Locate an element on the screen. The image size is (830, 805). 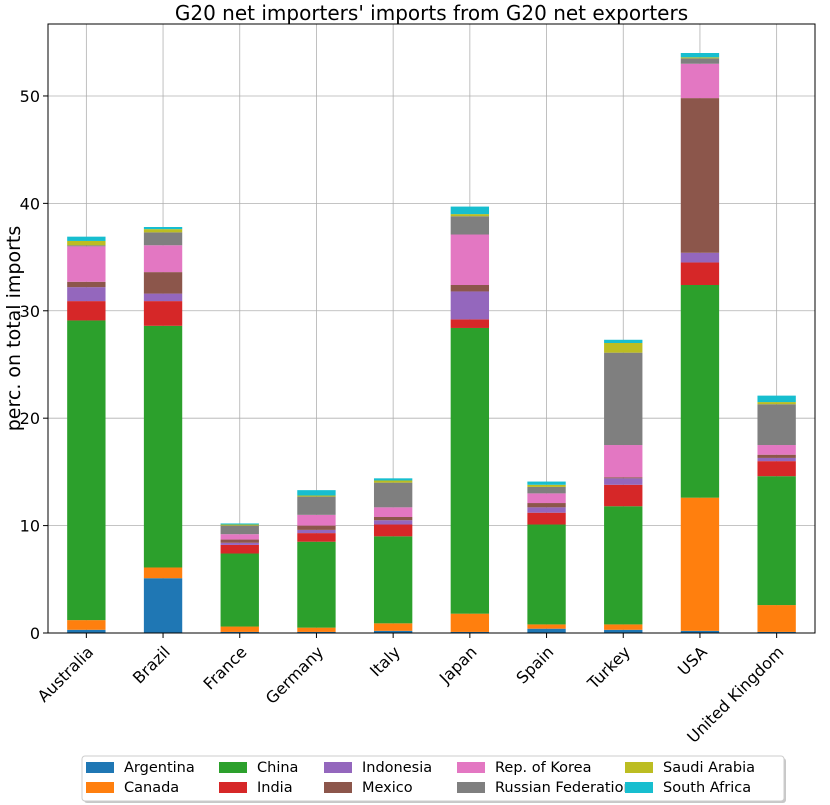
y-tick-label: 10 is located at coordinates (30, 526).